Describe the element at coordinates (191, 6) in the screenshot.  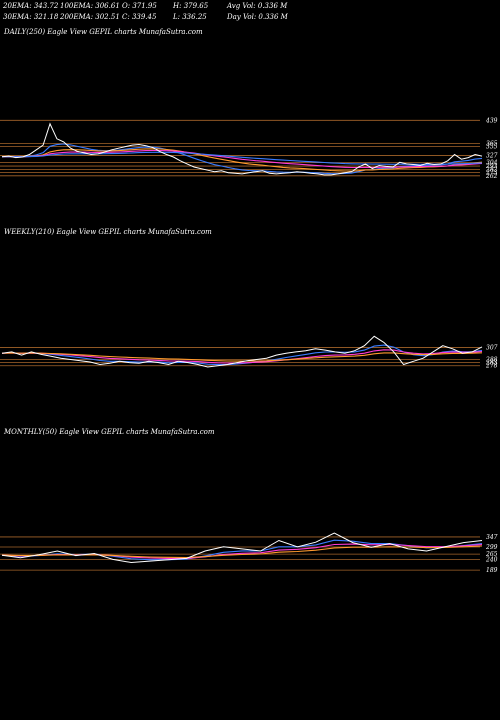
I see `high-label: H: 379.65` at that location.